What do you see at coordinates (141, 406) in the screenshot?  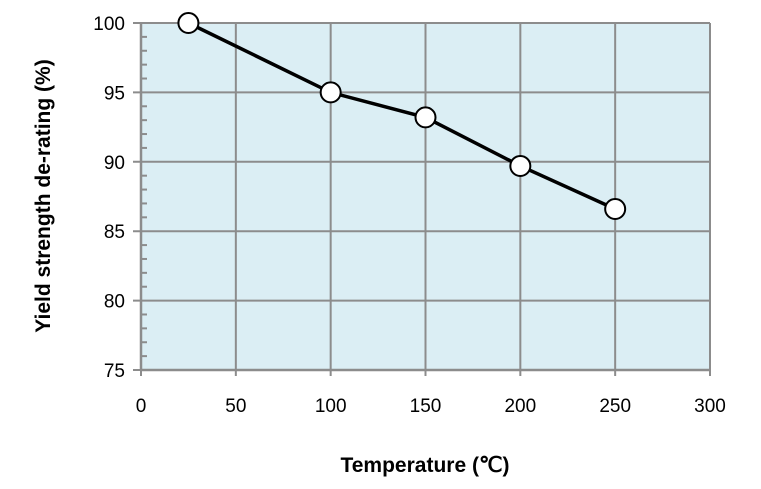 I see `x-tick-label: 0` at bounding box center [141, 406].